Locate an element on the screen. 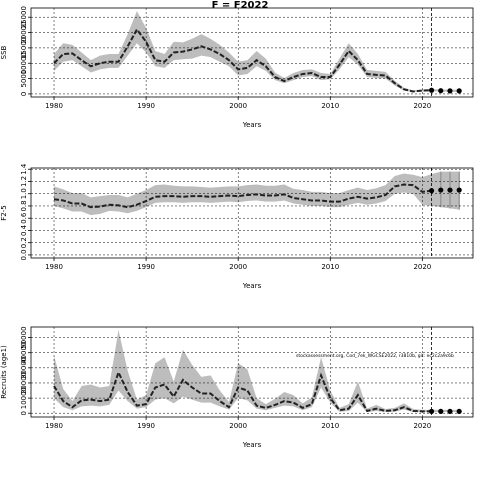  y-tick-label: 1.2 is located at coordinates (24, 181).